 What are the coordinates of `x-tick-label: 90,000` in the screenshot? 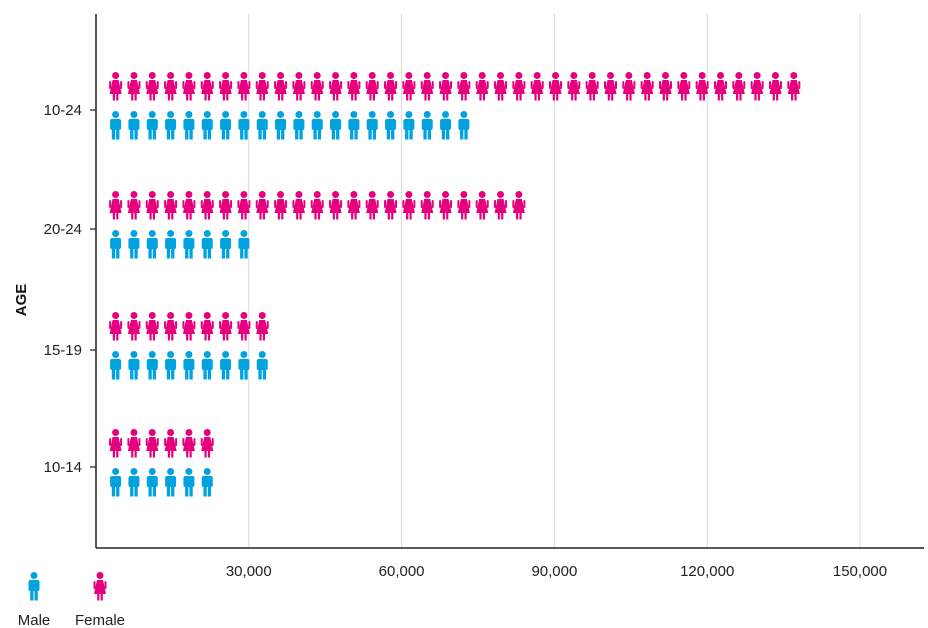 It's located at (554, 571).